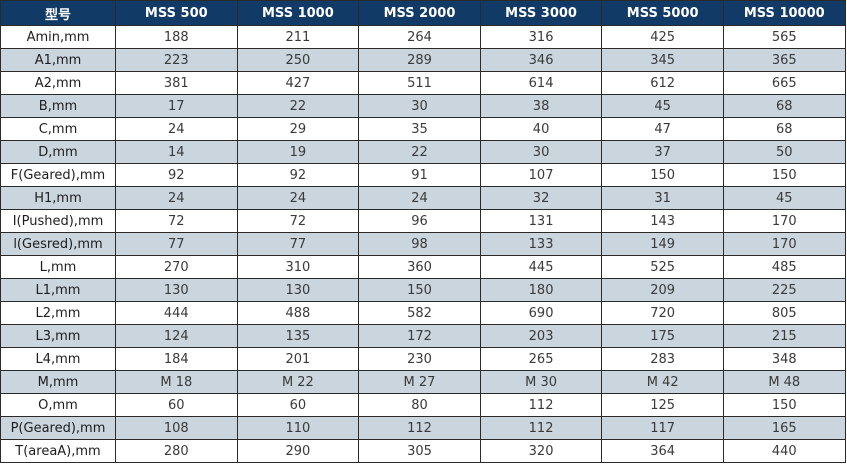 This screenshot has width=847, height=465. What do you see at coordinates (784, 106) in the screenshot?
I see `table-cell: 68` at bounding box center [784, 106].